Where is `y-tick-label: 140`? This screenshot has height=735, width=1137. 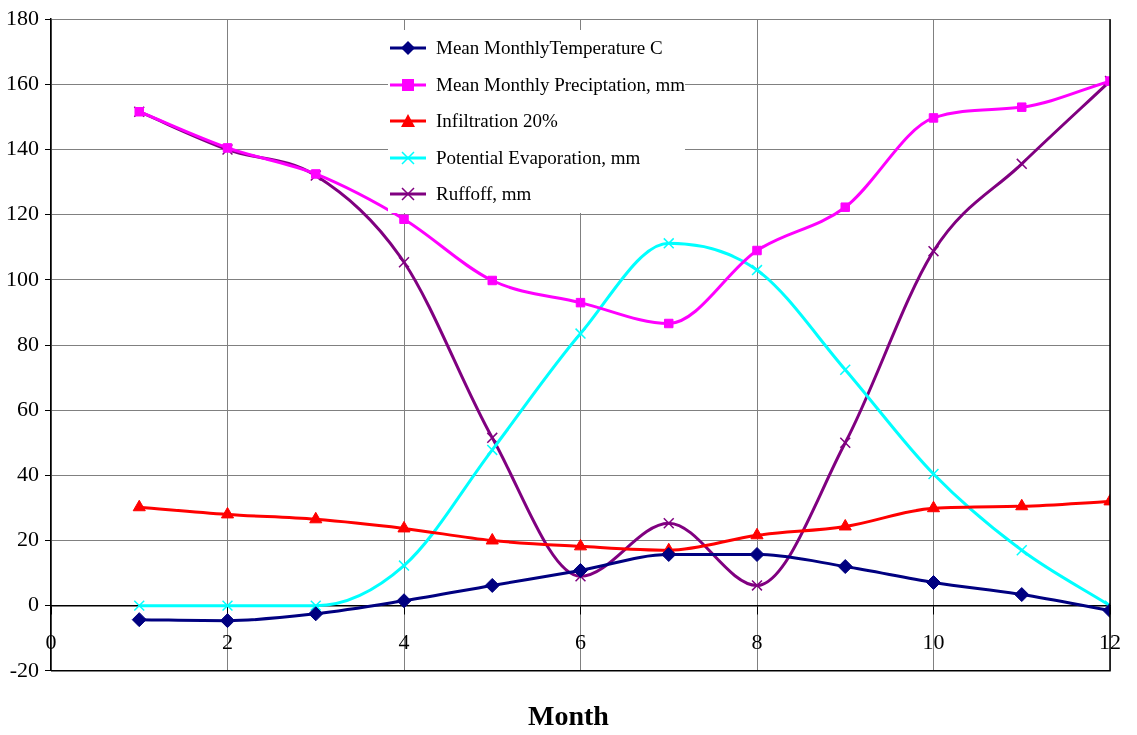
y-tick-label: 140 is located at coordinates (22, 148).